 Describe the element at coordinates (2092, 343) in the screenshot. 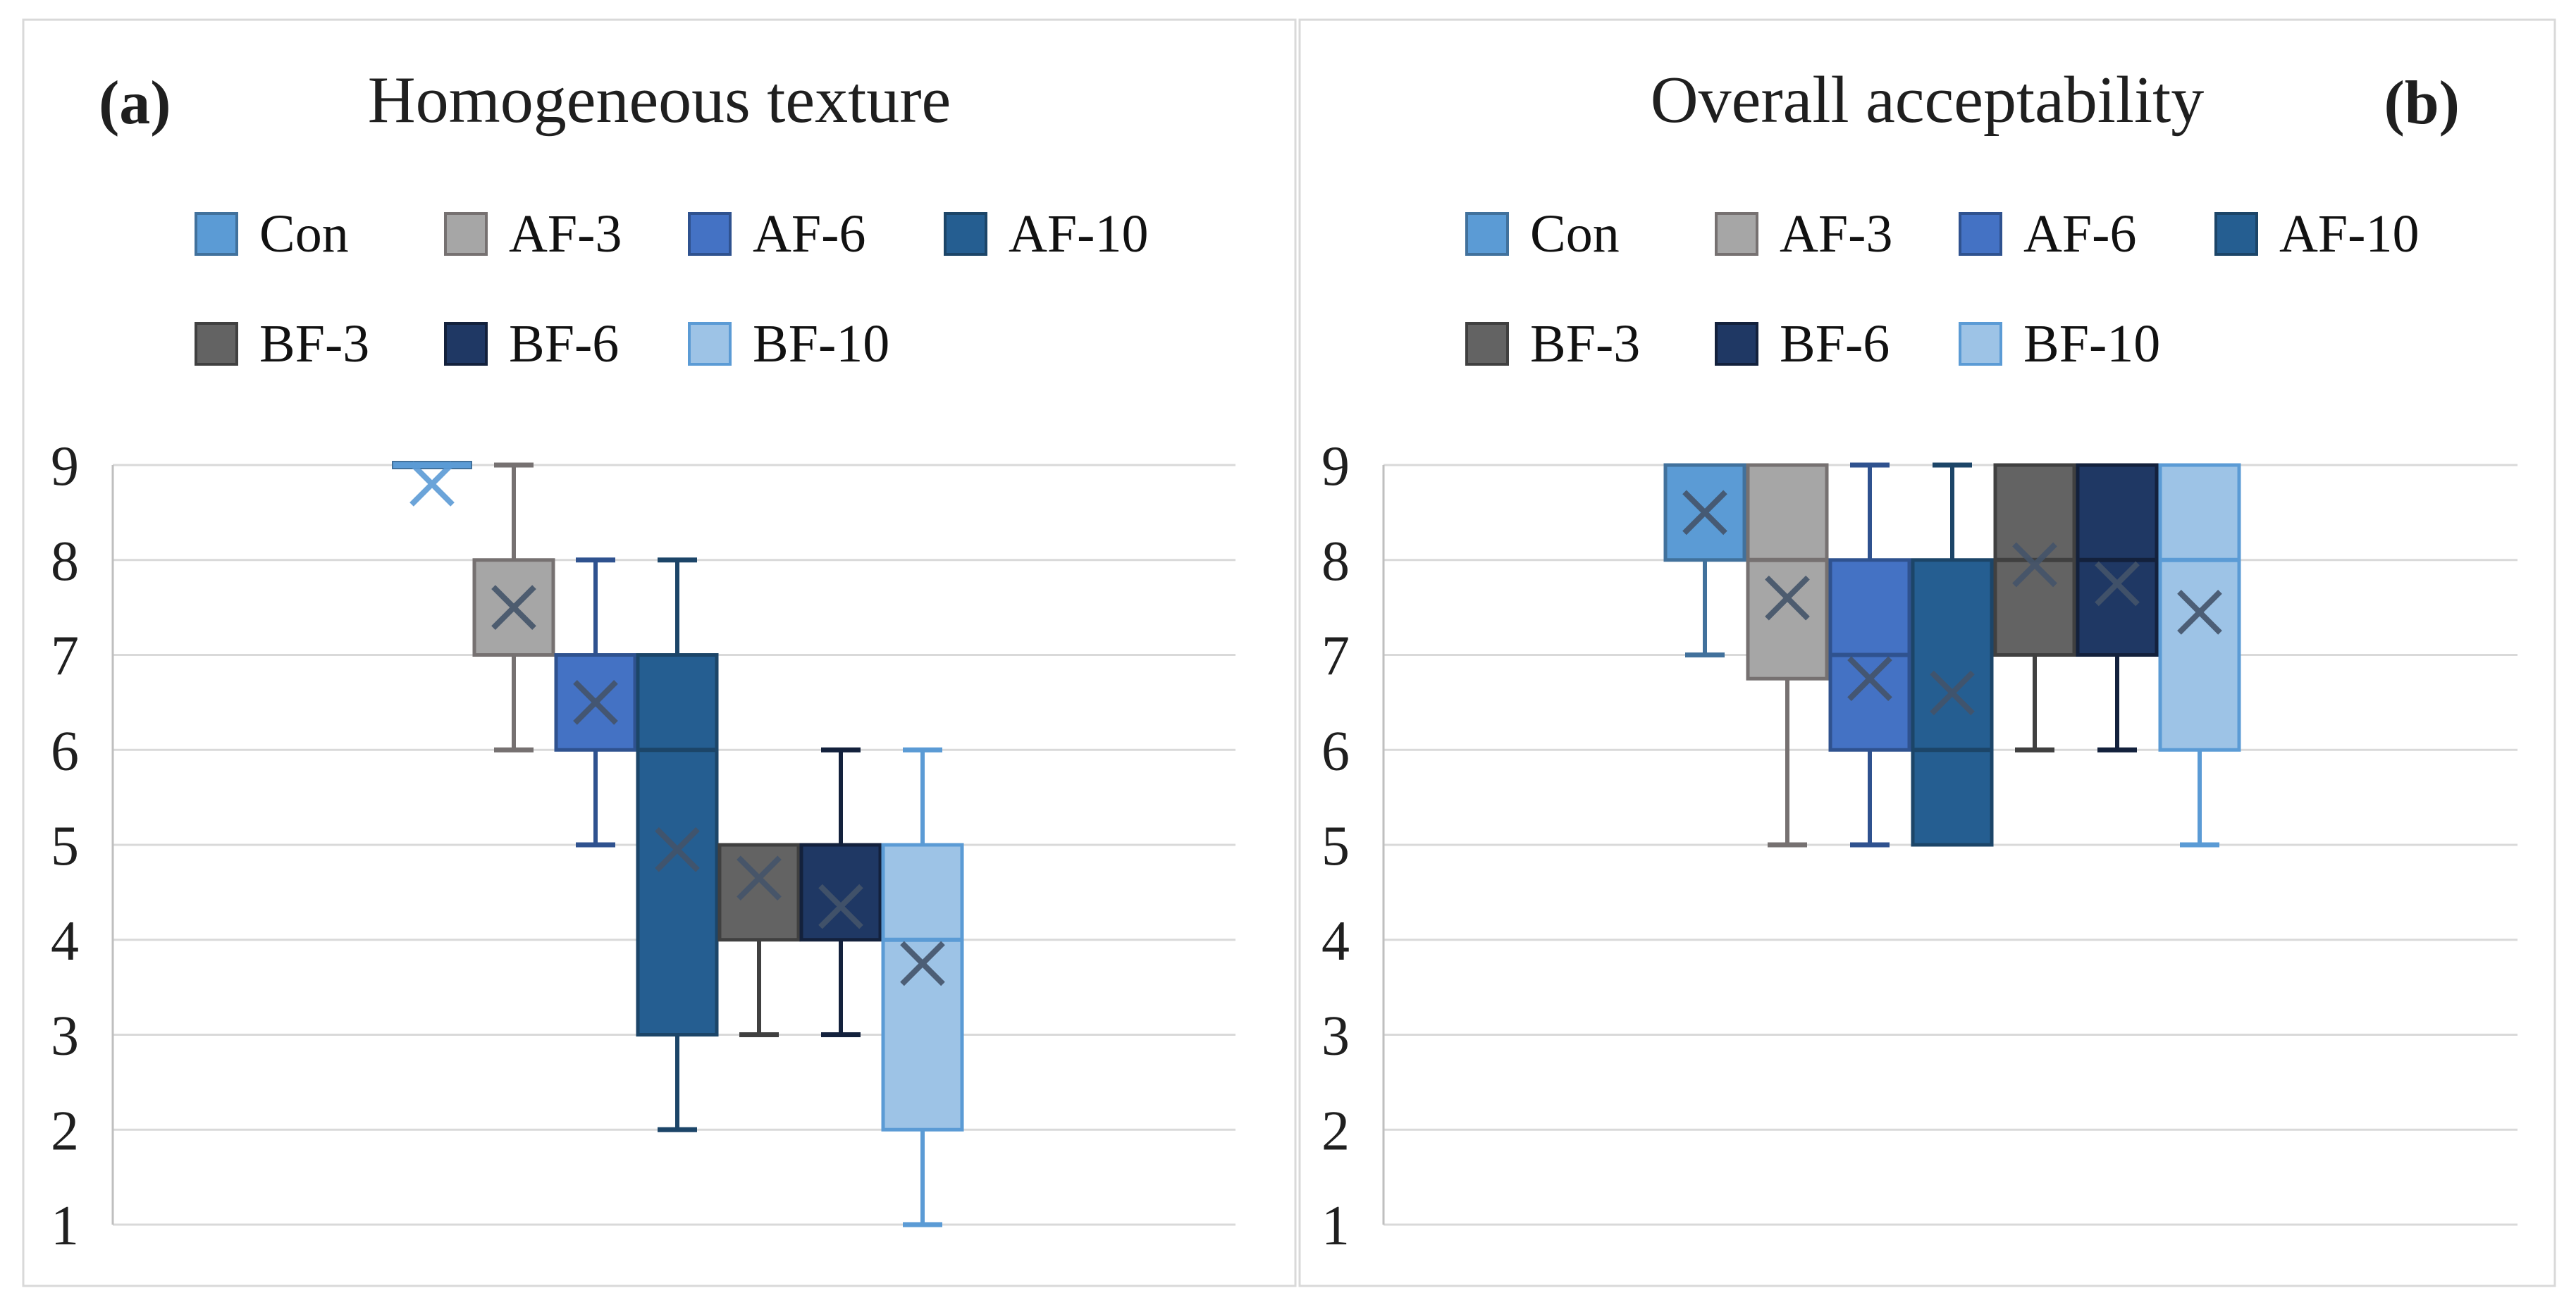

I see `legend-label-bf10-b: BF-10` at that location.